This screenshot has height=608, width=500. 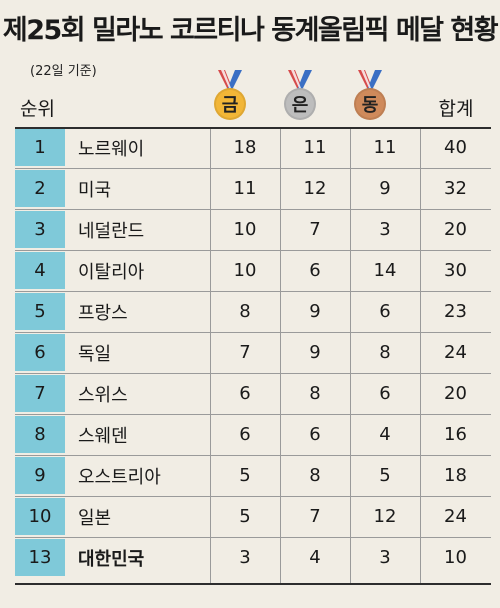 I want to click on bronze-count: 11, so click(x=385, y=147).